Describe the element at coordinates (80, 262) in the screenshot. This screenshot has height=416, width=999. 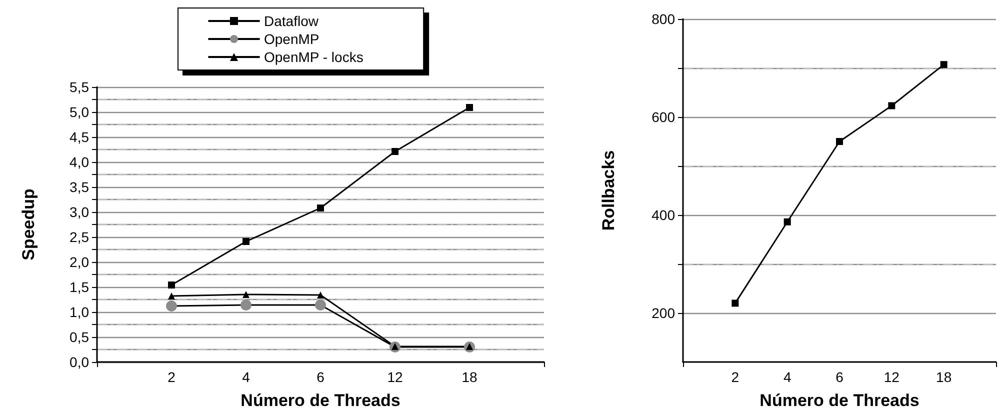
I see `y-tick-label: 2,0` at that location.